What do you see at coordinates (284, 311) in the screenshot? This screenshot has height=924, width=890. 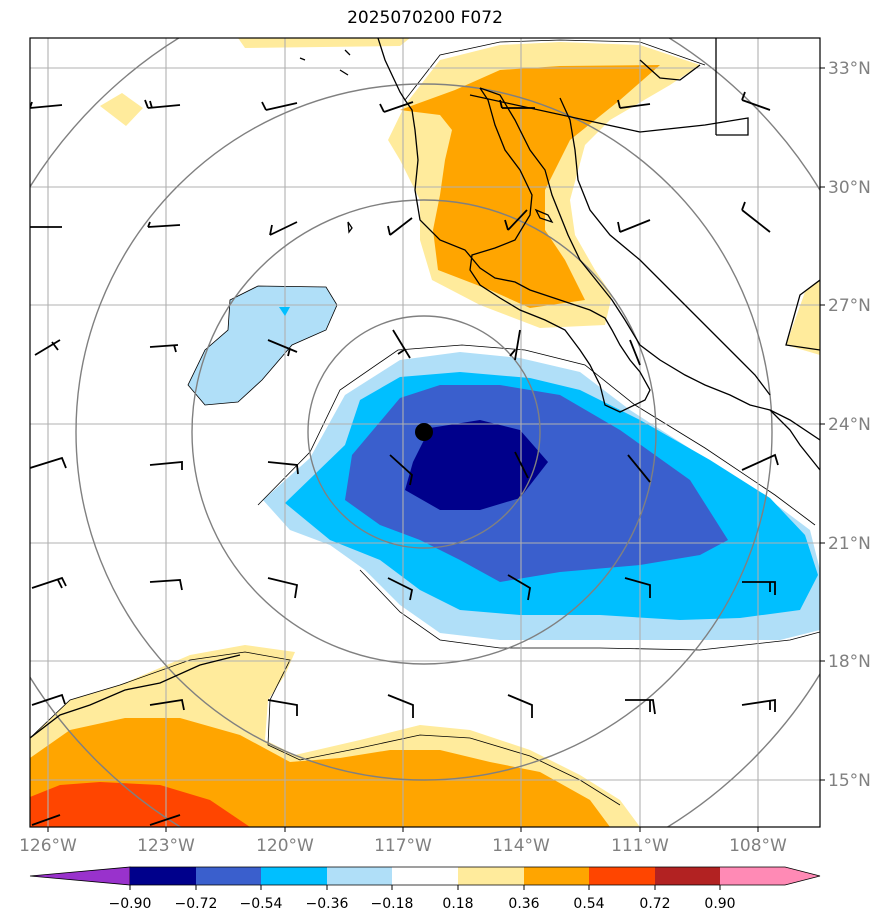 I see `small-cyan-marker` at bounding box center [284, 311].